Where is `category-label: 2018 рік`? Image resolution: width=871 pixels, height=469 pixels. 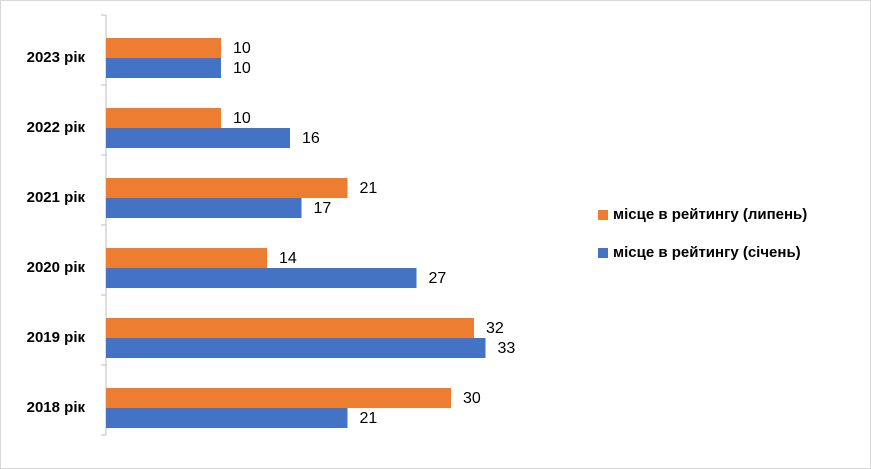 category-label: 2018 рік is located at coordinates (56, 407).